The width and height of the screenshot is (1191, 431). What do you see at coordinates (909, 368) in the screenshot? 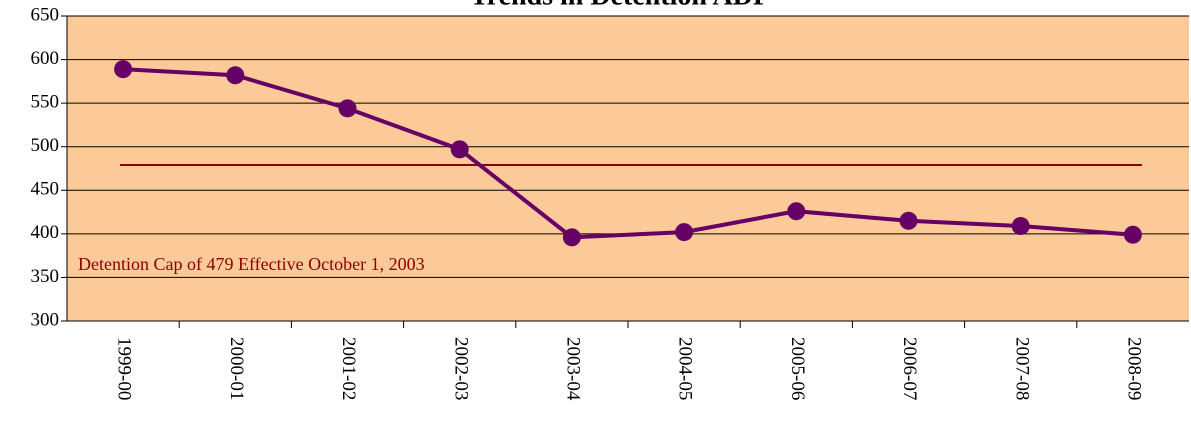
I see `x-tick-label: 2006-07` at bounding box center [909, 368].